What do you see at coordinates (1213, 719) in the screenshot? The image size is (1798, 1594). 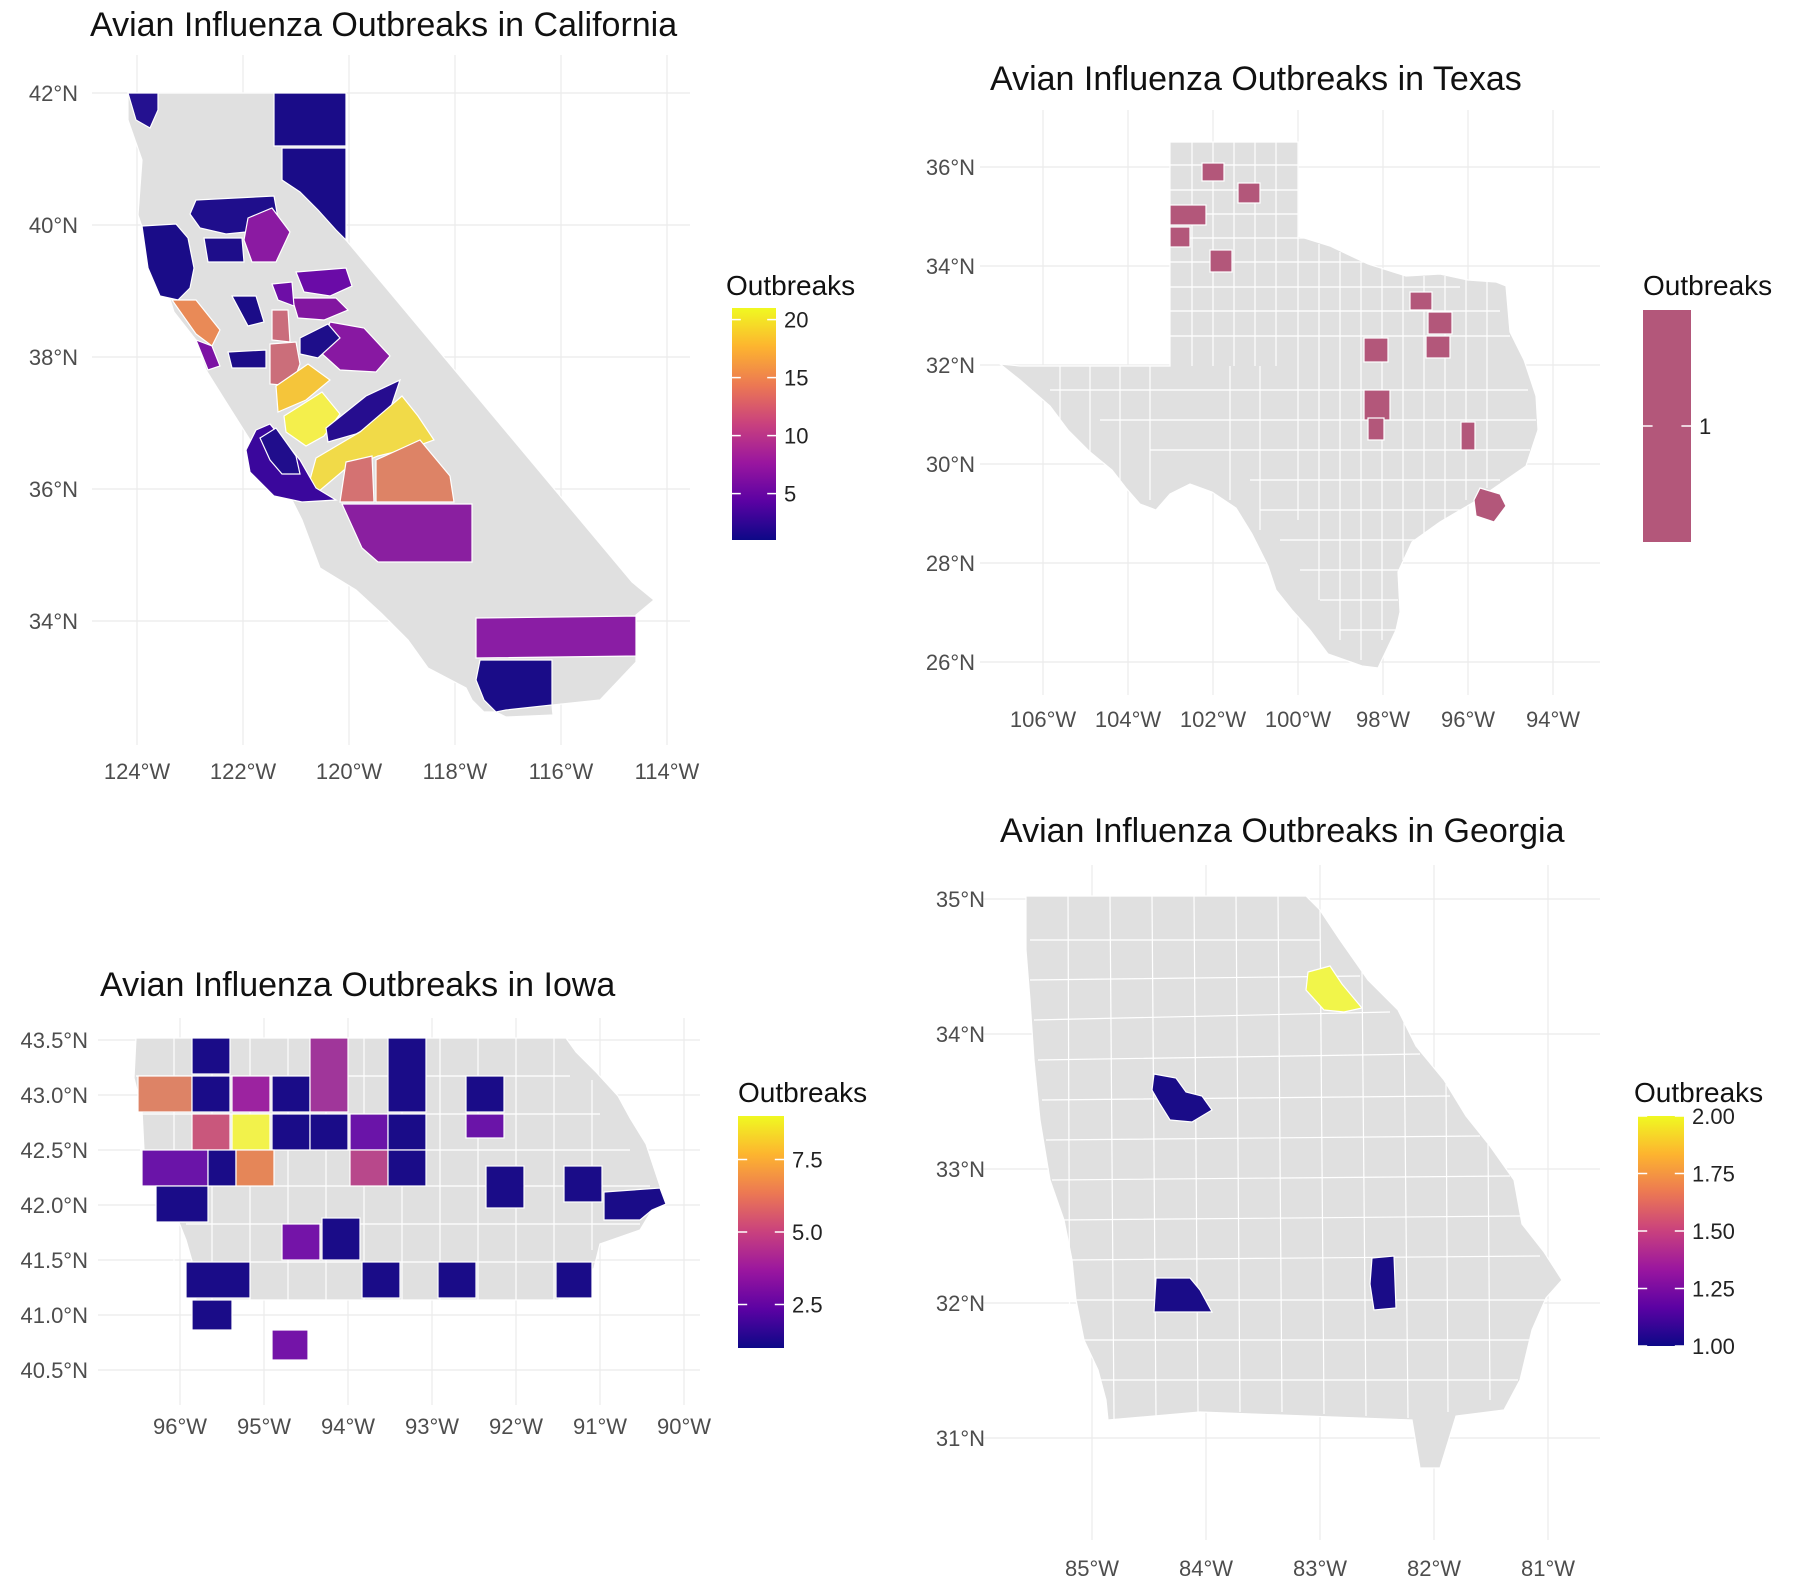 I see `x-tick-label: 102°W` at bounding box center [1213, 719].